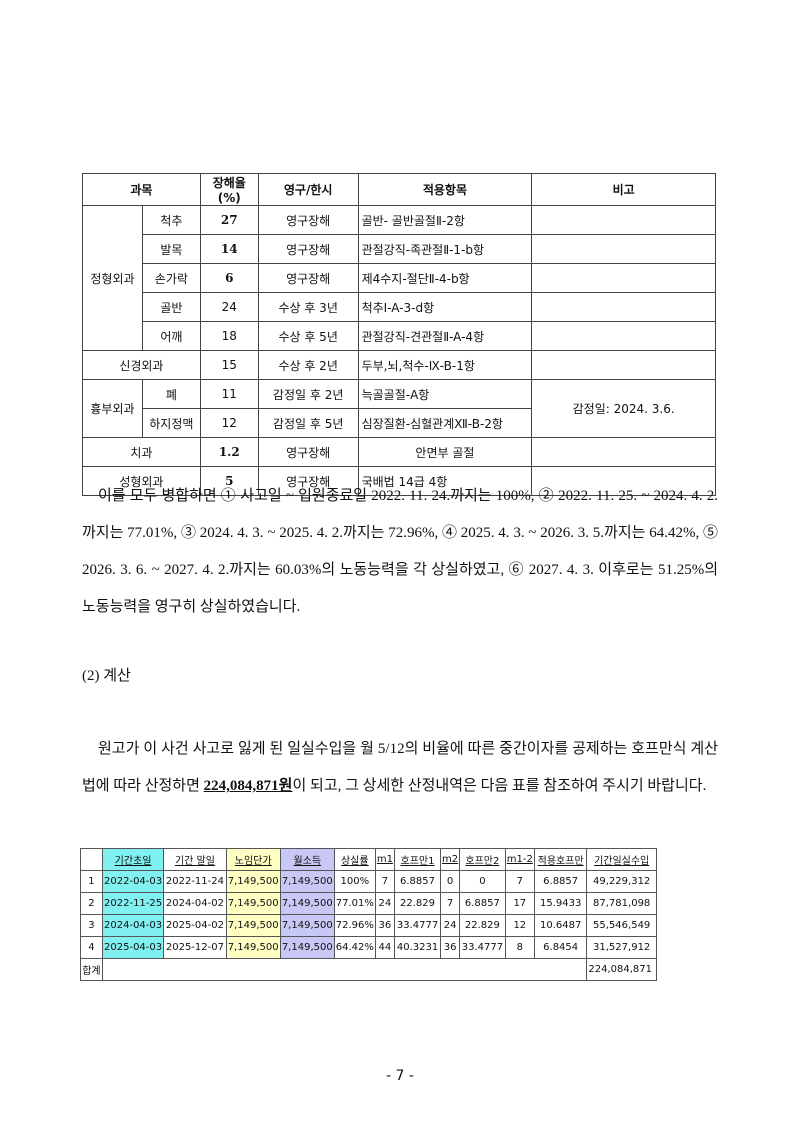 This screenshot has height=1131, width=800. What do you see at coordinates (91, 947) in the screenshot?
I see `table-cell: 4` at bounding box center [91, 947].